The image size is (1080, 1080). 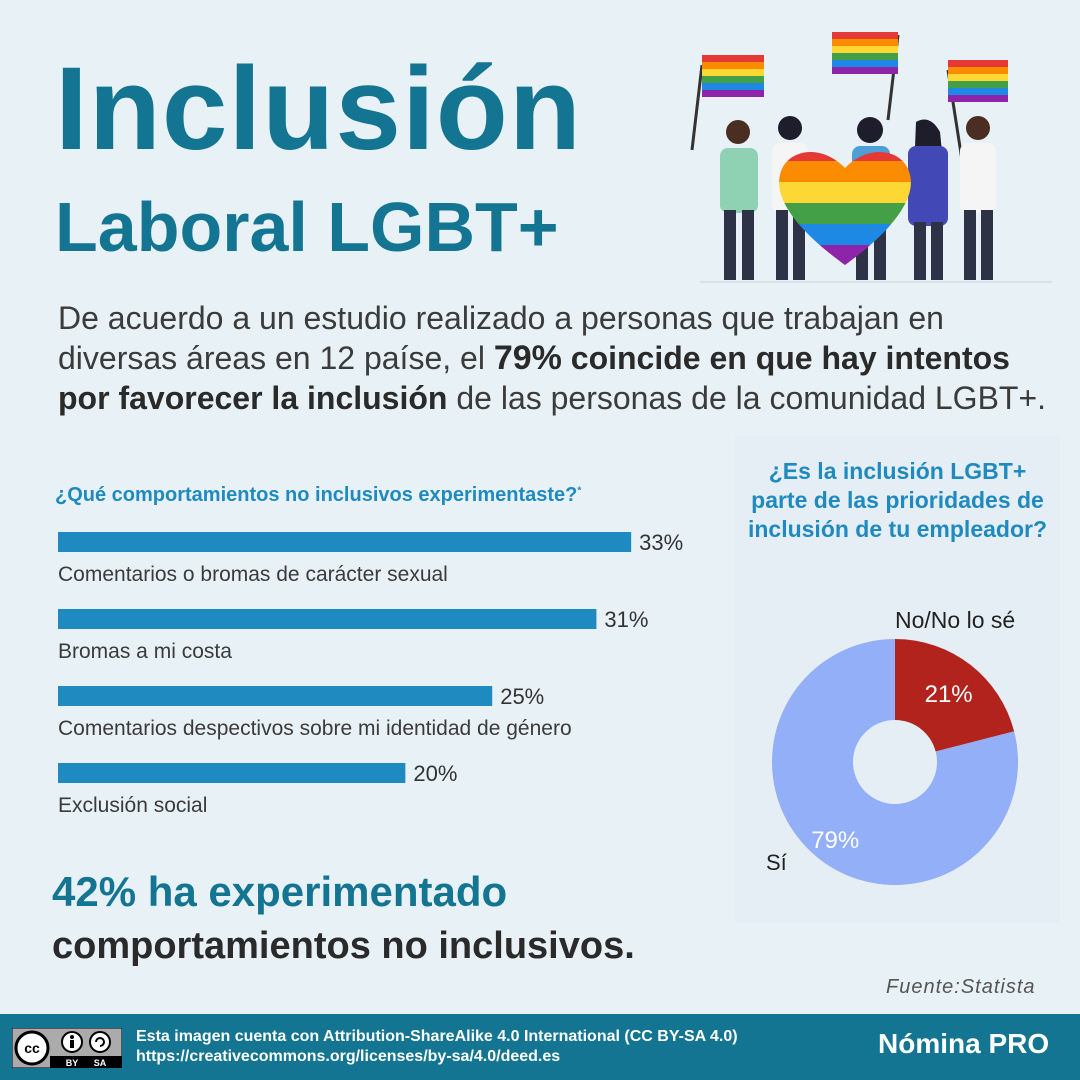 I want to click on person-4-icon, so click(x=928, y=199).